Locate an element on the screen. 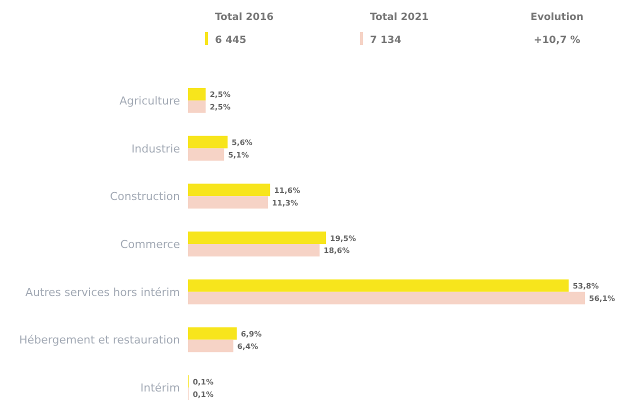 The width and height of the screenshot is (617, 405). y-tick-label: Commerce is located at coordinates (150, 244).